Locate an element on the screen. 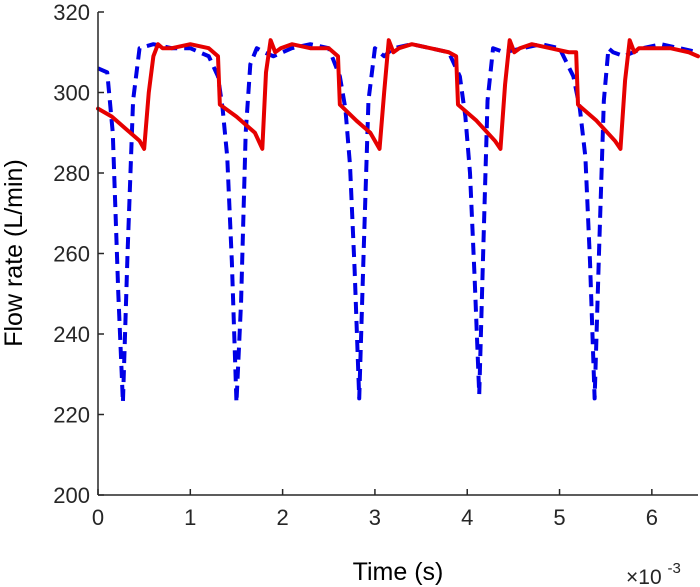 The width and height of the screenshot is (700, 587). y-tick-label: 280 is located at coordinates (71, 173).